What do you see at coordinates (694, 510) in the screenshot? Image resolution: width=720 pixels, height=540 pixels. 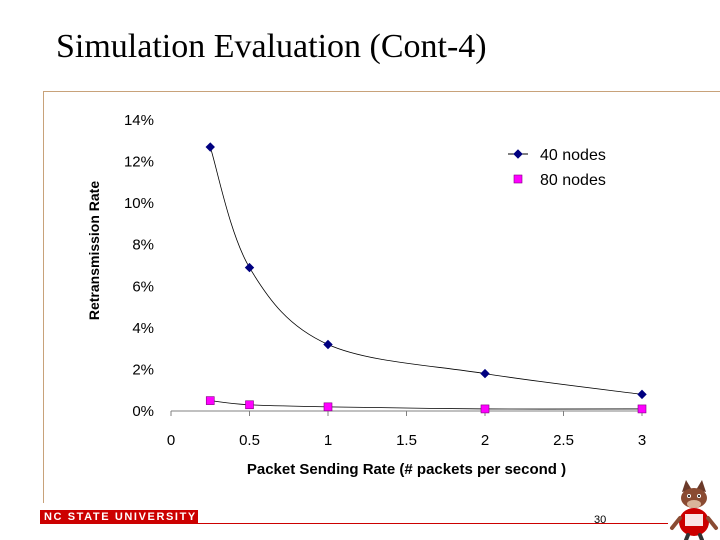 I see `wolf-mascot-icon` at bounding box center [694, 510].